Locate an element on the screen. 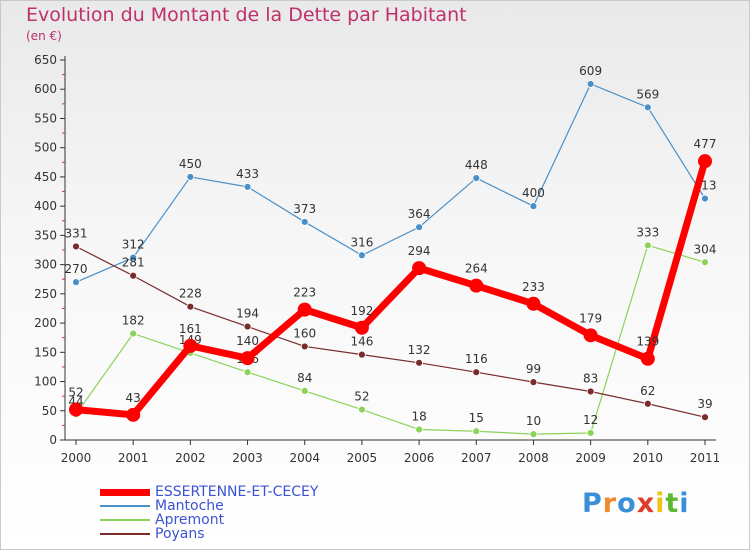 The height and width of the screenshot is (550, 750). x-tick-label: 2002 is located at coordinates (190, 458).